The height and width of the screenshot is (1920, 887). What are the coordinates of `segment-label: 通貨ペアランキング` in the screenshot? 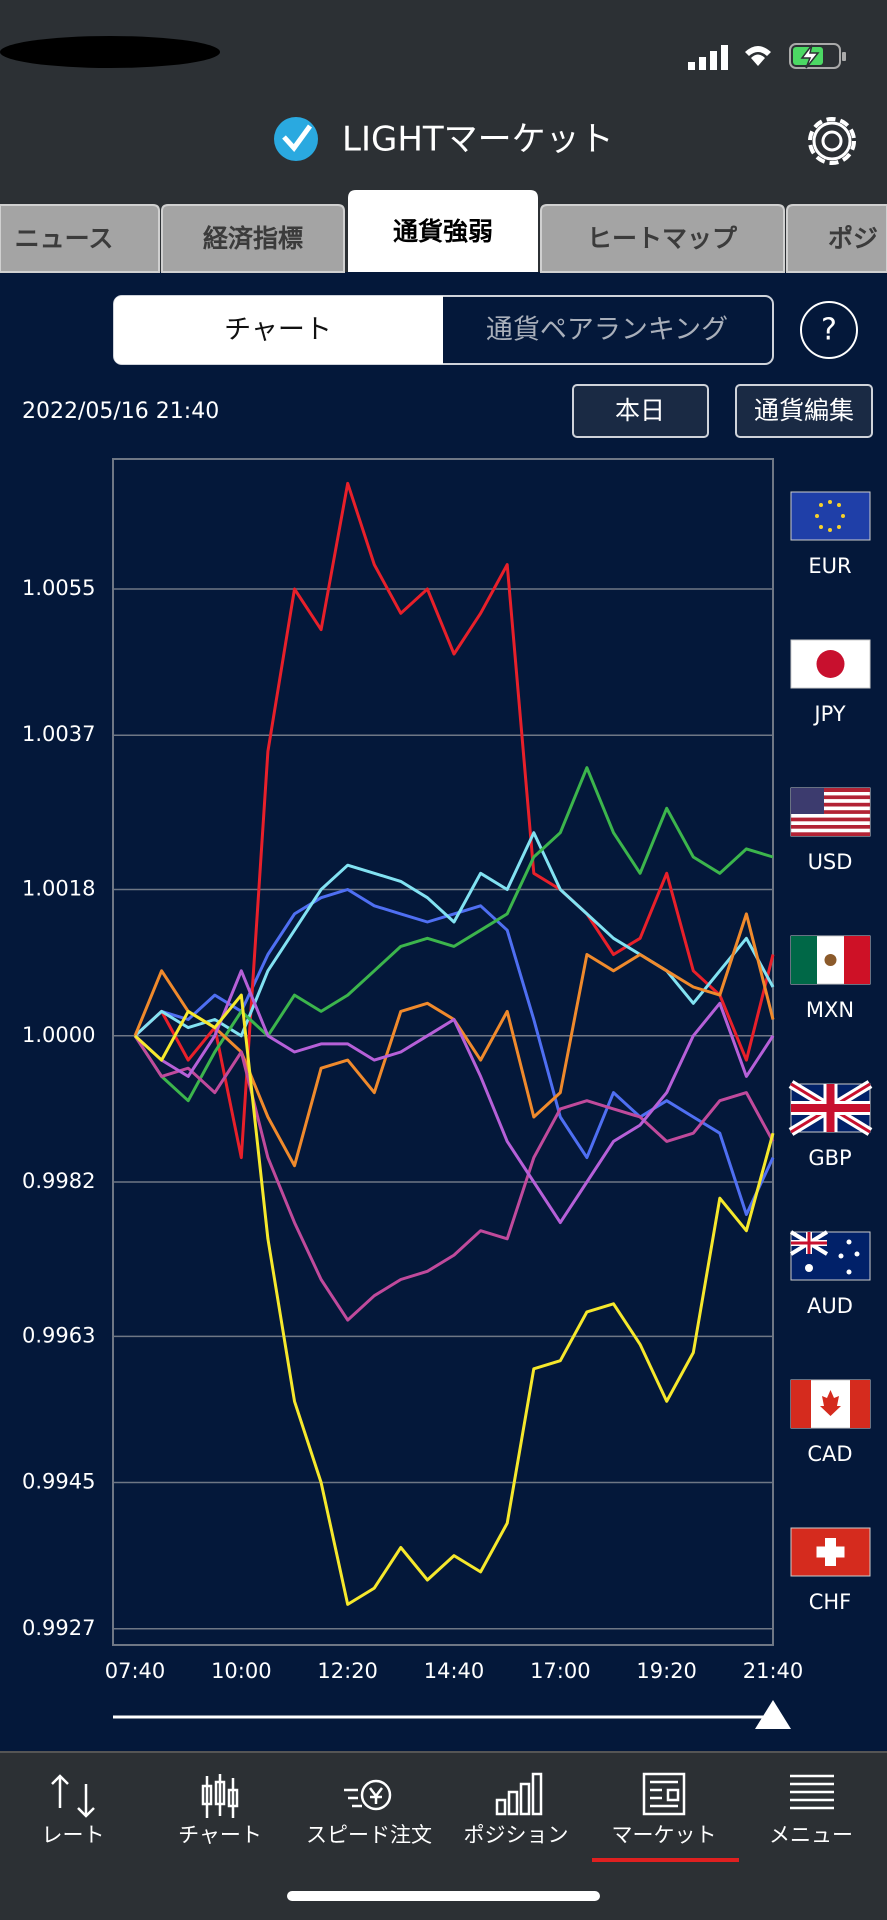 It's located at (607, 330).